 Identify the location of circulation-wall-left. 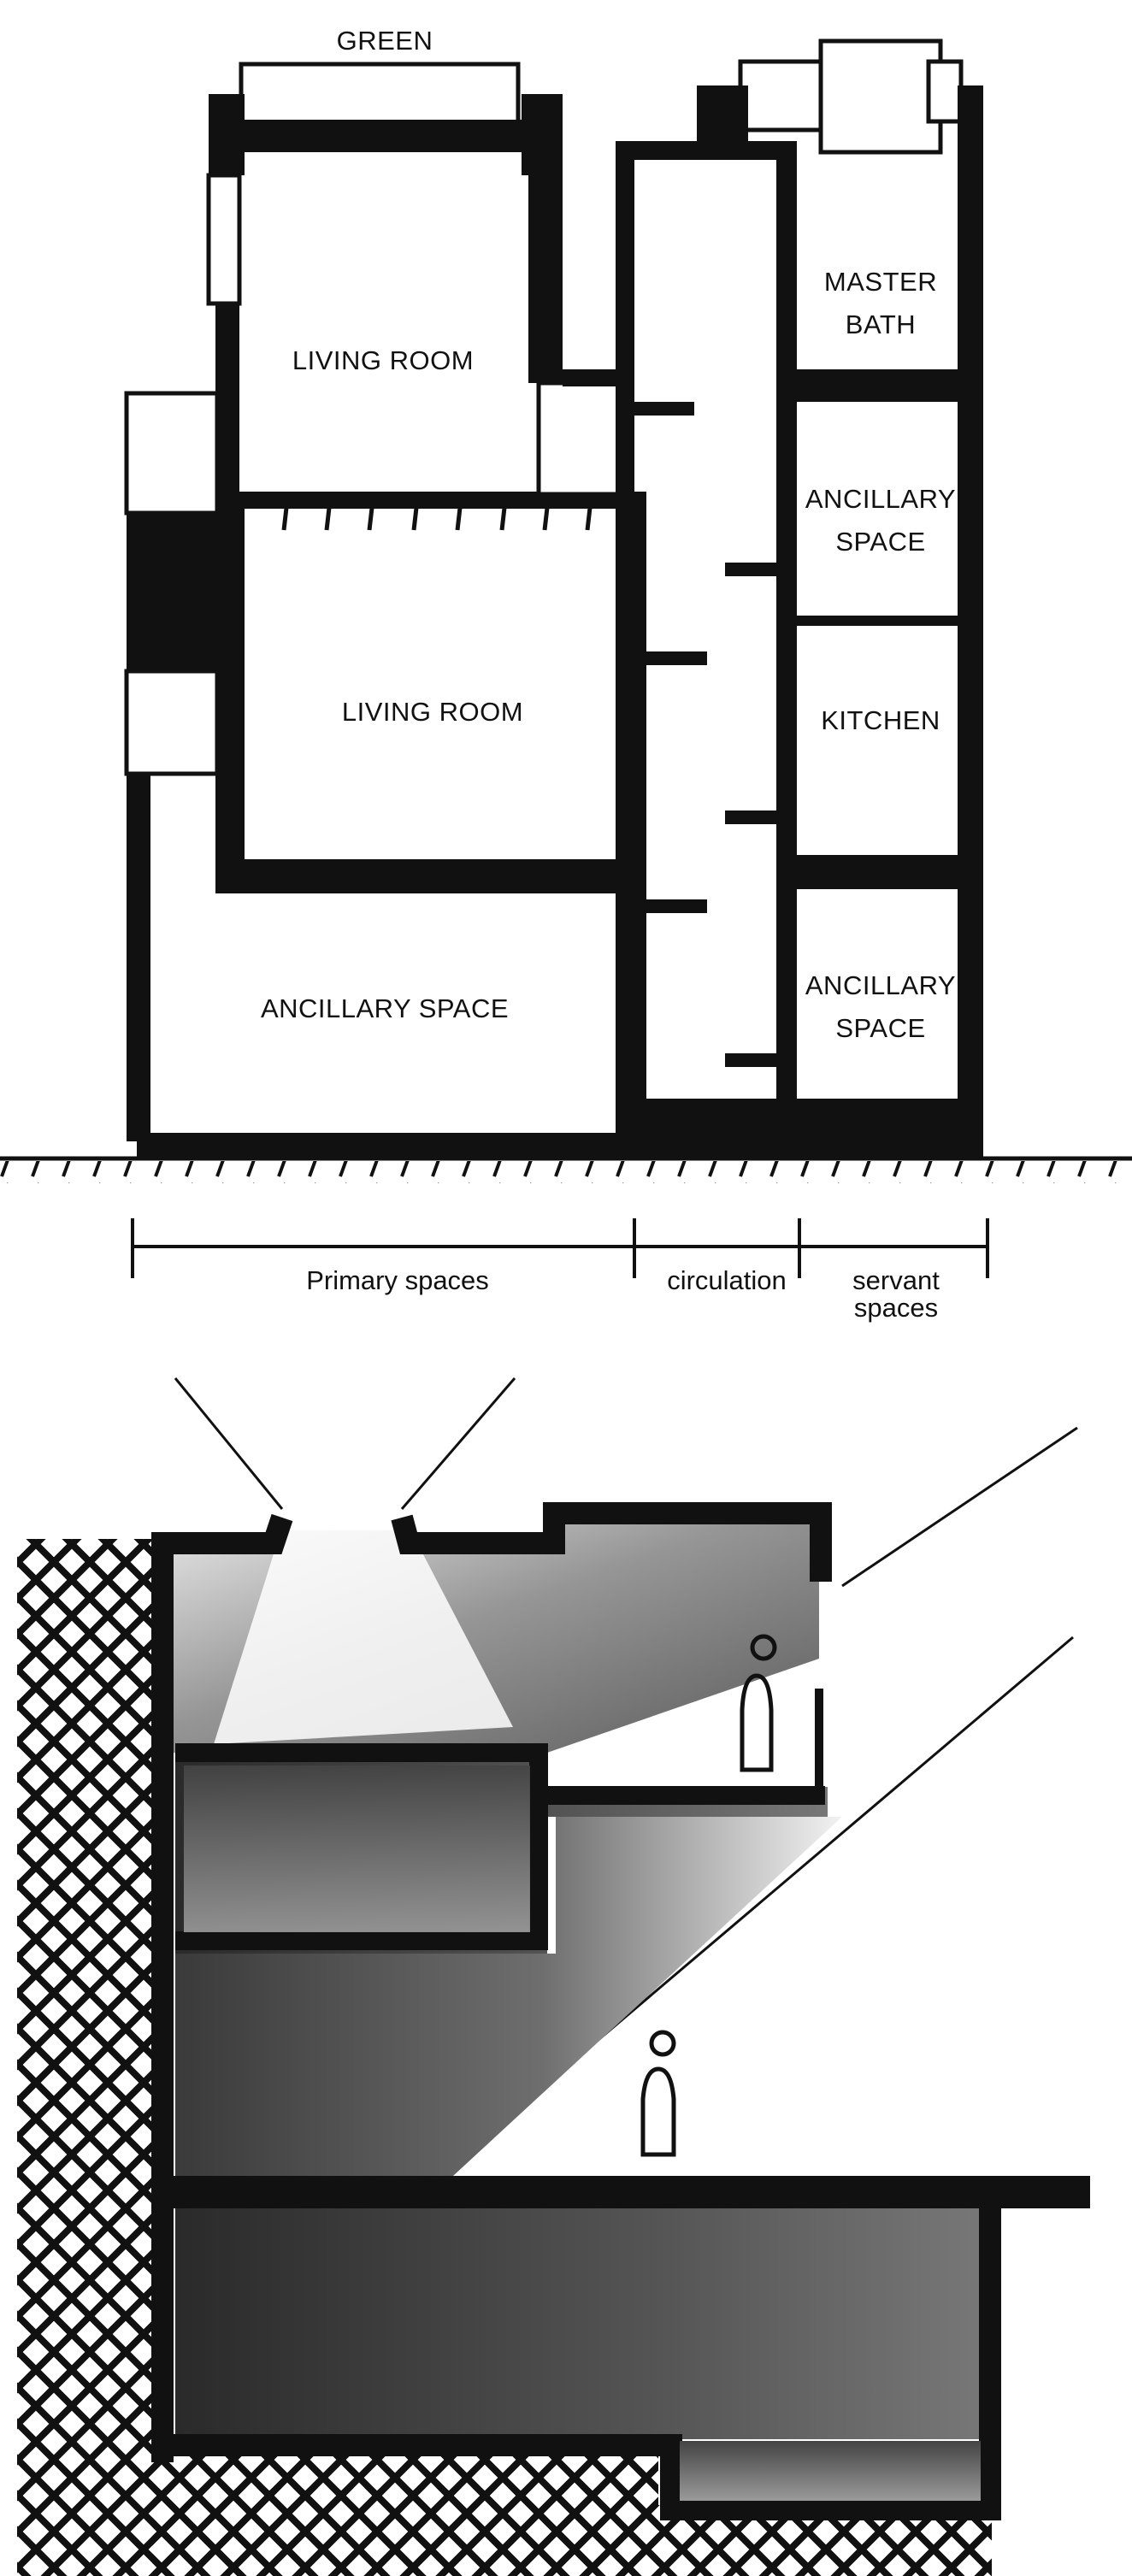
(625, 641).